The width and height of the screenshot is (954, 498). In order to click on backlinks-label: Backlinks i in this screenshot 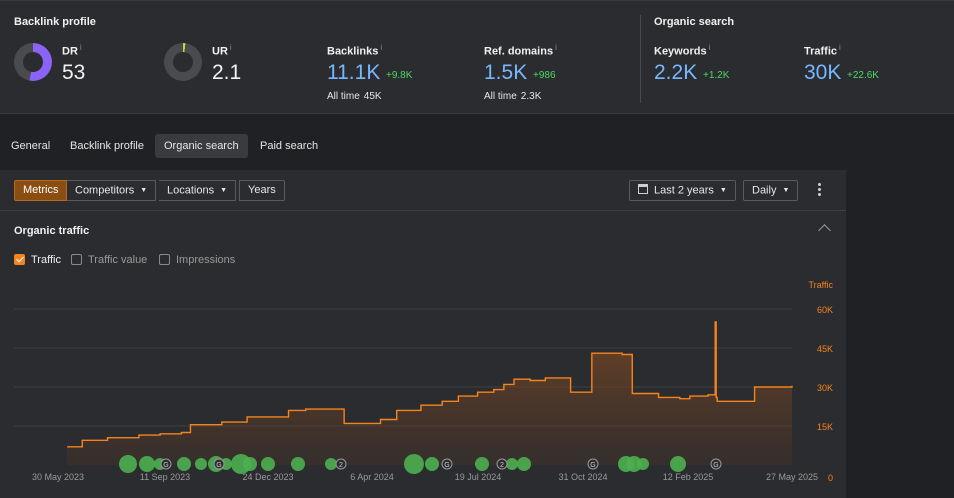, I will do `click(355, 50)`.